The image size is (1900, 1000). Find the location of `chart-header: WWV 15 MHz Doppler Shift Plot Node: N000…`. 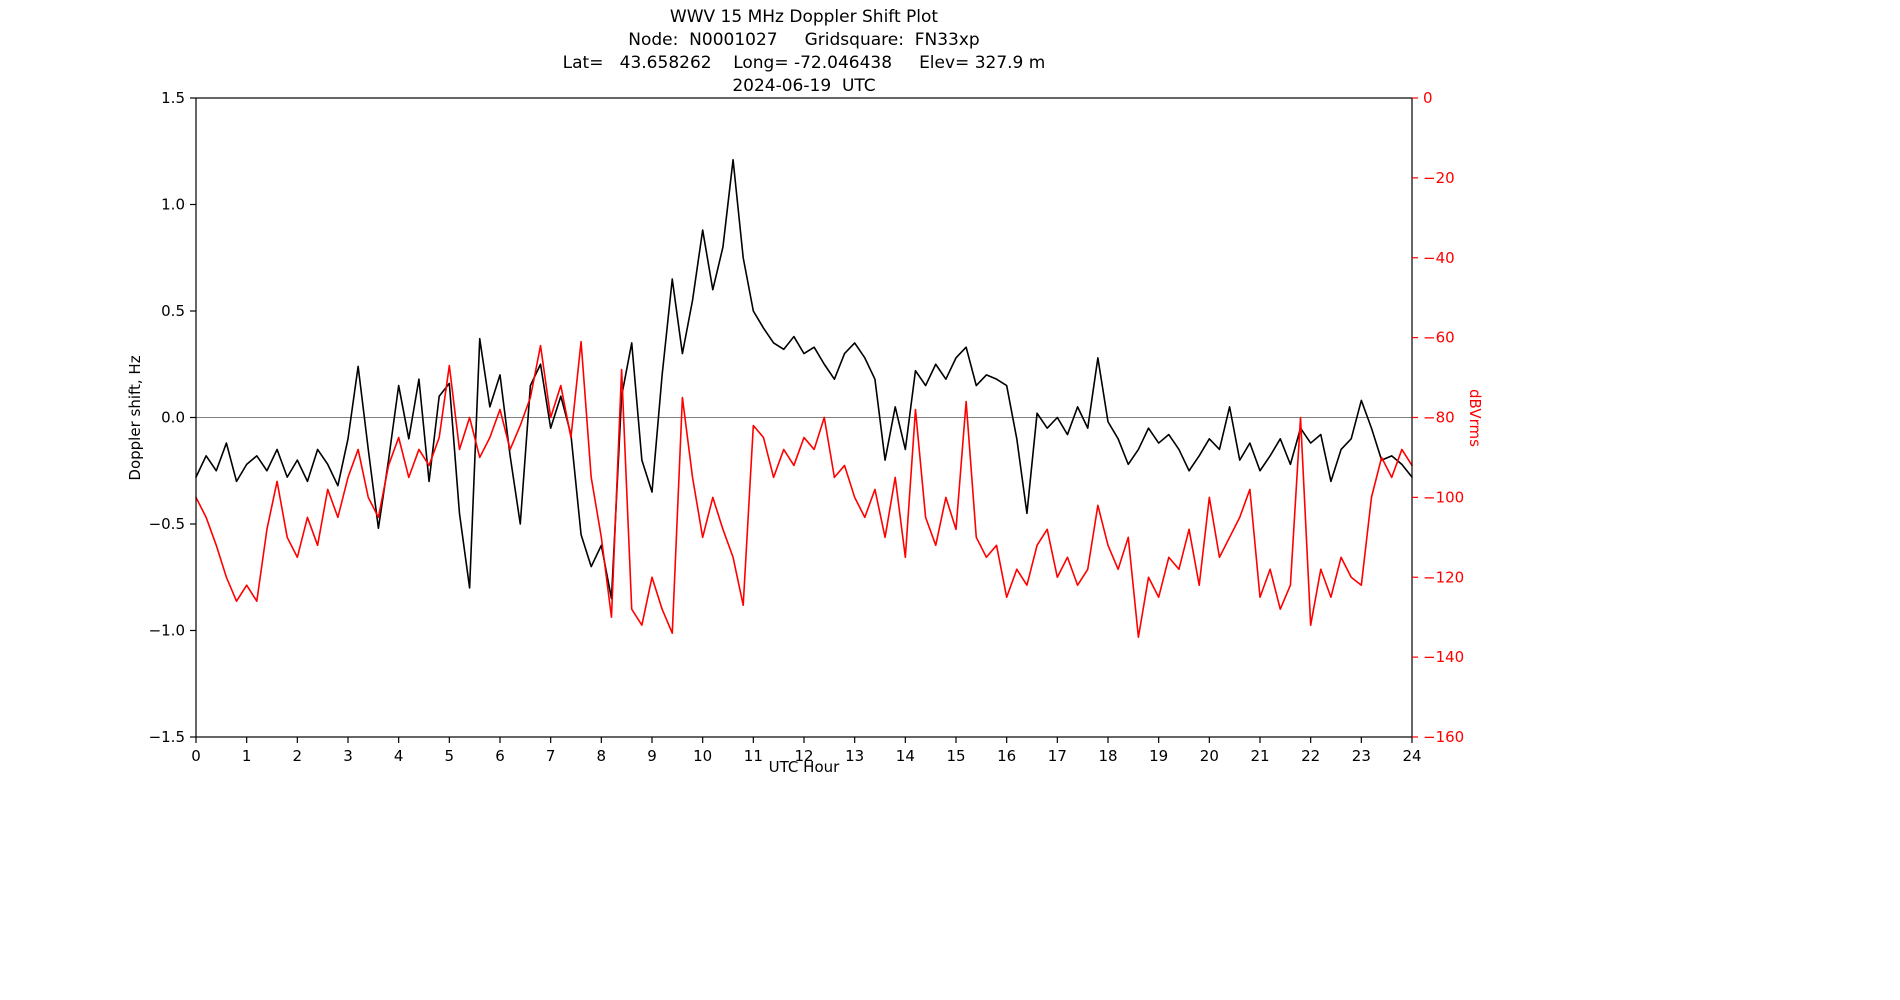

chart-header: WWV 15 MHz Doppler Shift Plot Node: N000… is located at coordinates (804, 52).